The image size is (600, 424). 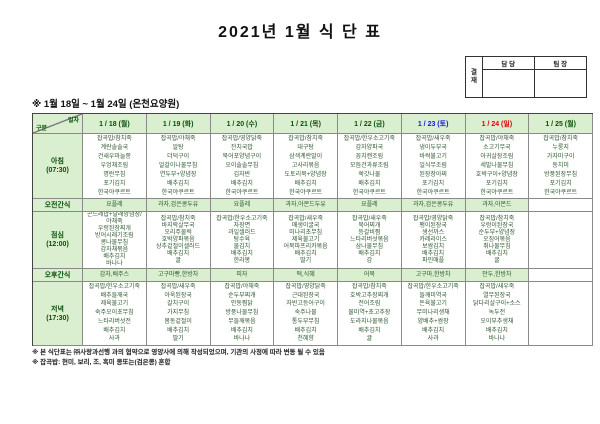 What do you see at coordinates (433, 275) in the screenshot?
I see `menu-cell-pm-snack-day6: 고구마,한방차` at bounding box center [433, 275].